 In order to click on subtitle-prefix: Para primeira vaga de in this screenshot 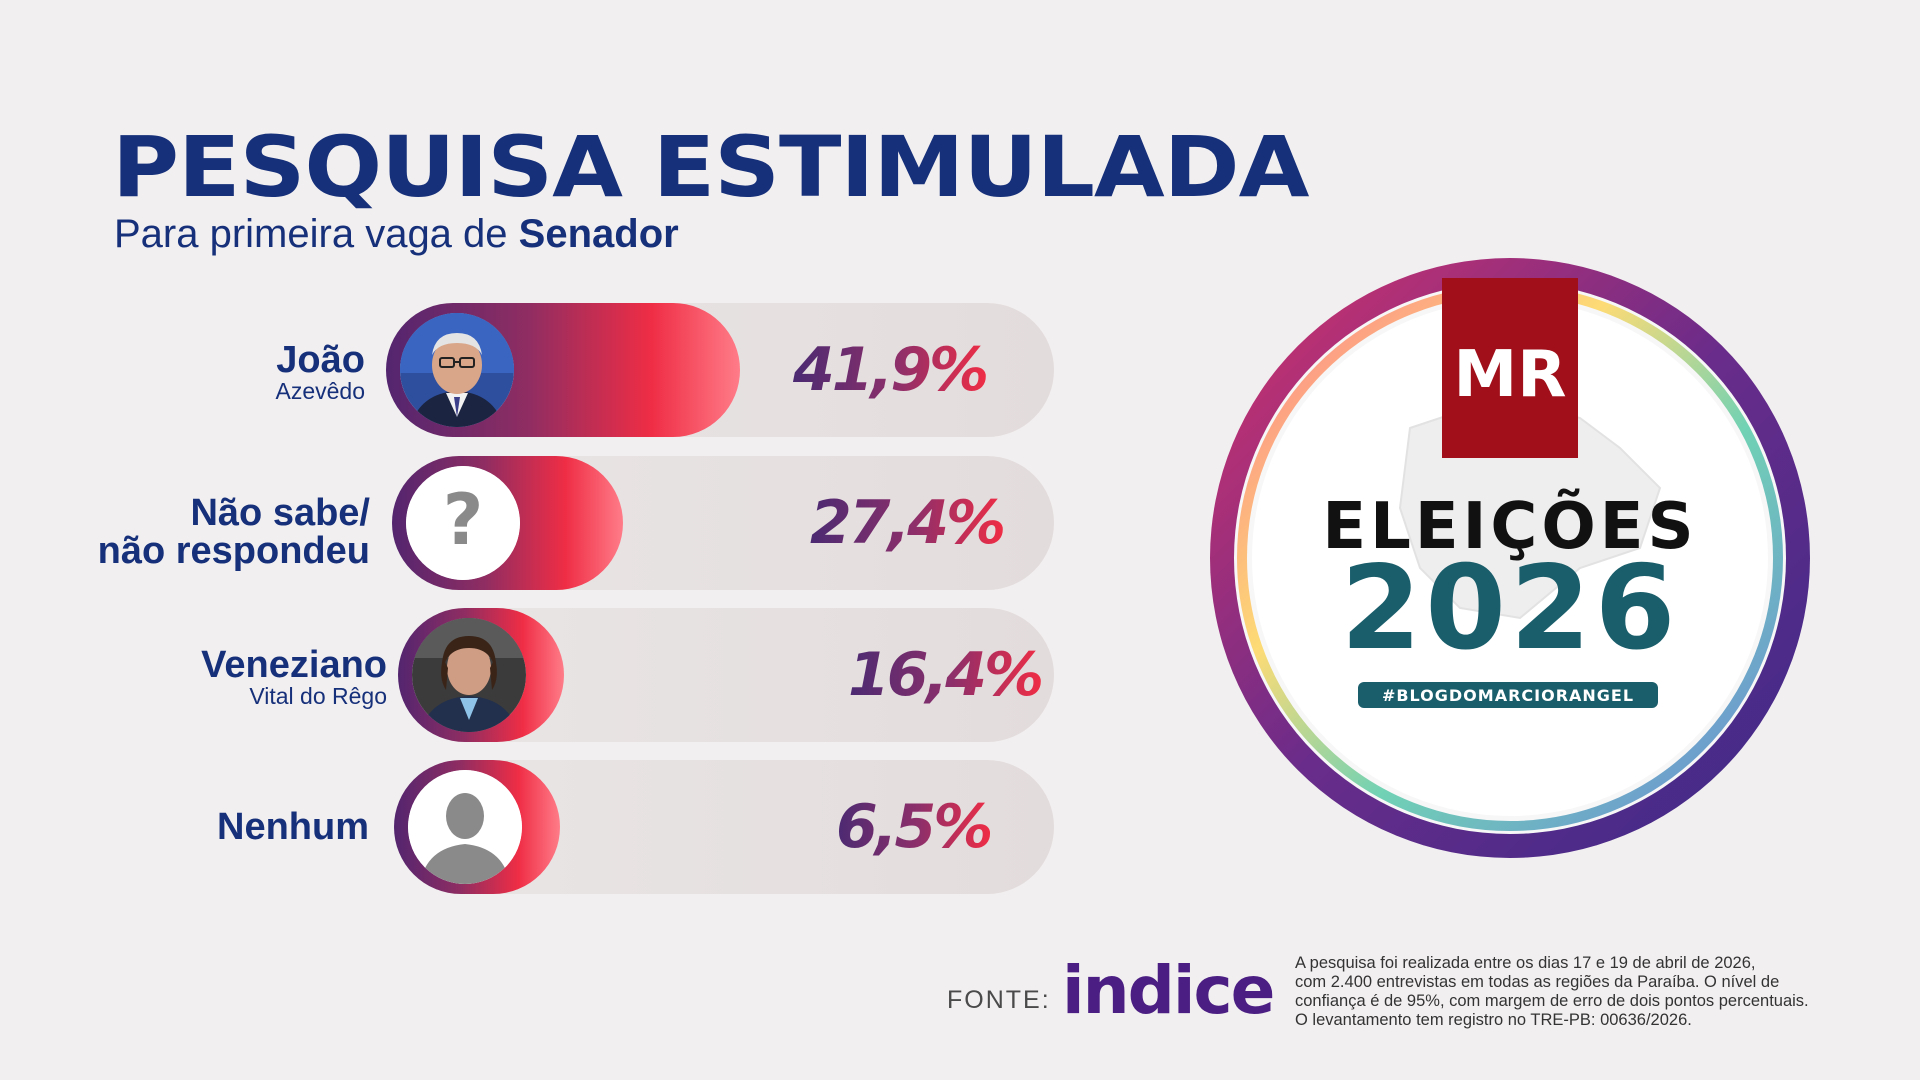, I will do `click(311, 234)`.